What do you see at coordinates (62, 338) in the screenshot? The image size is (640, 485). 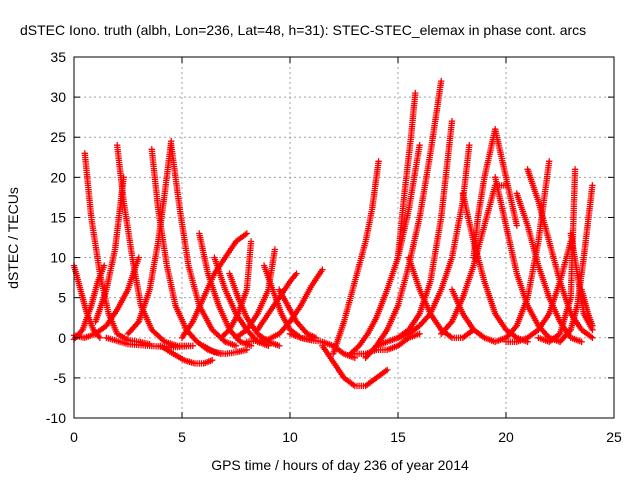 I see `y-tick-label: 0` at bounding box center [62, 338].